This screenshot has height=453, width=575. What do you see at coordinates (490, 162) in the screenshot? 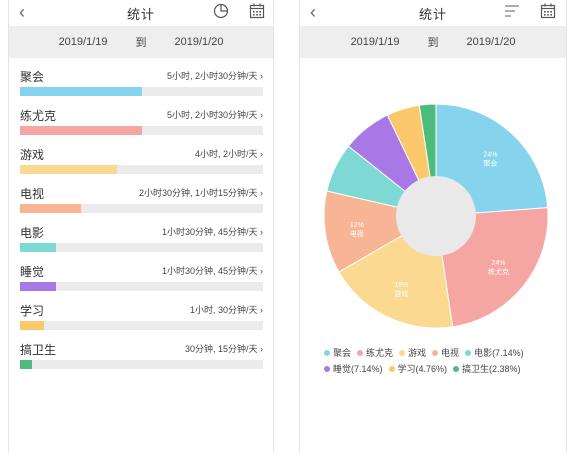
I see `slice-name-label: 聚会` at bounding box center [490, 162].